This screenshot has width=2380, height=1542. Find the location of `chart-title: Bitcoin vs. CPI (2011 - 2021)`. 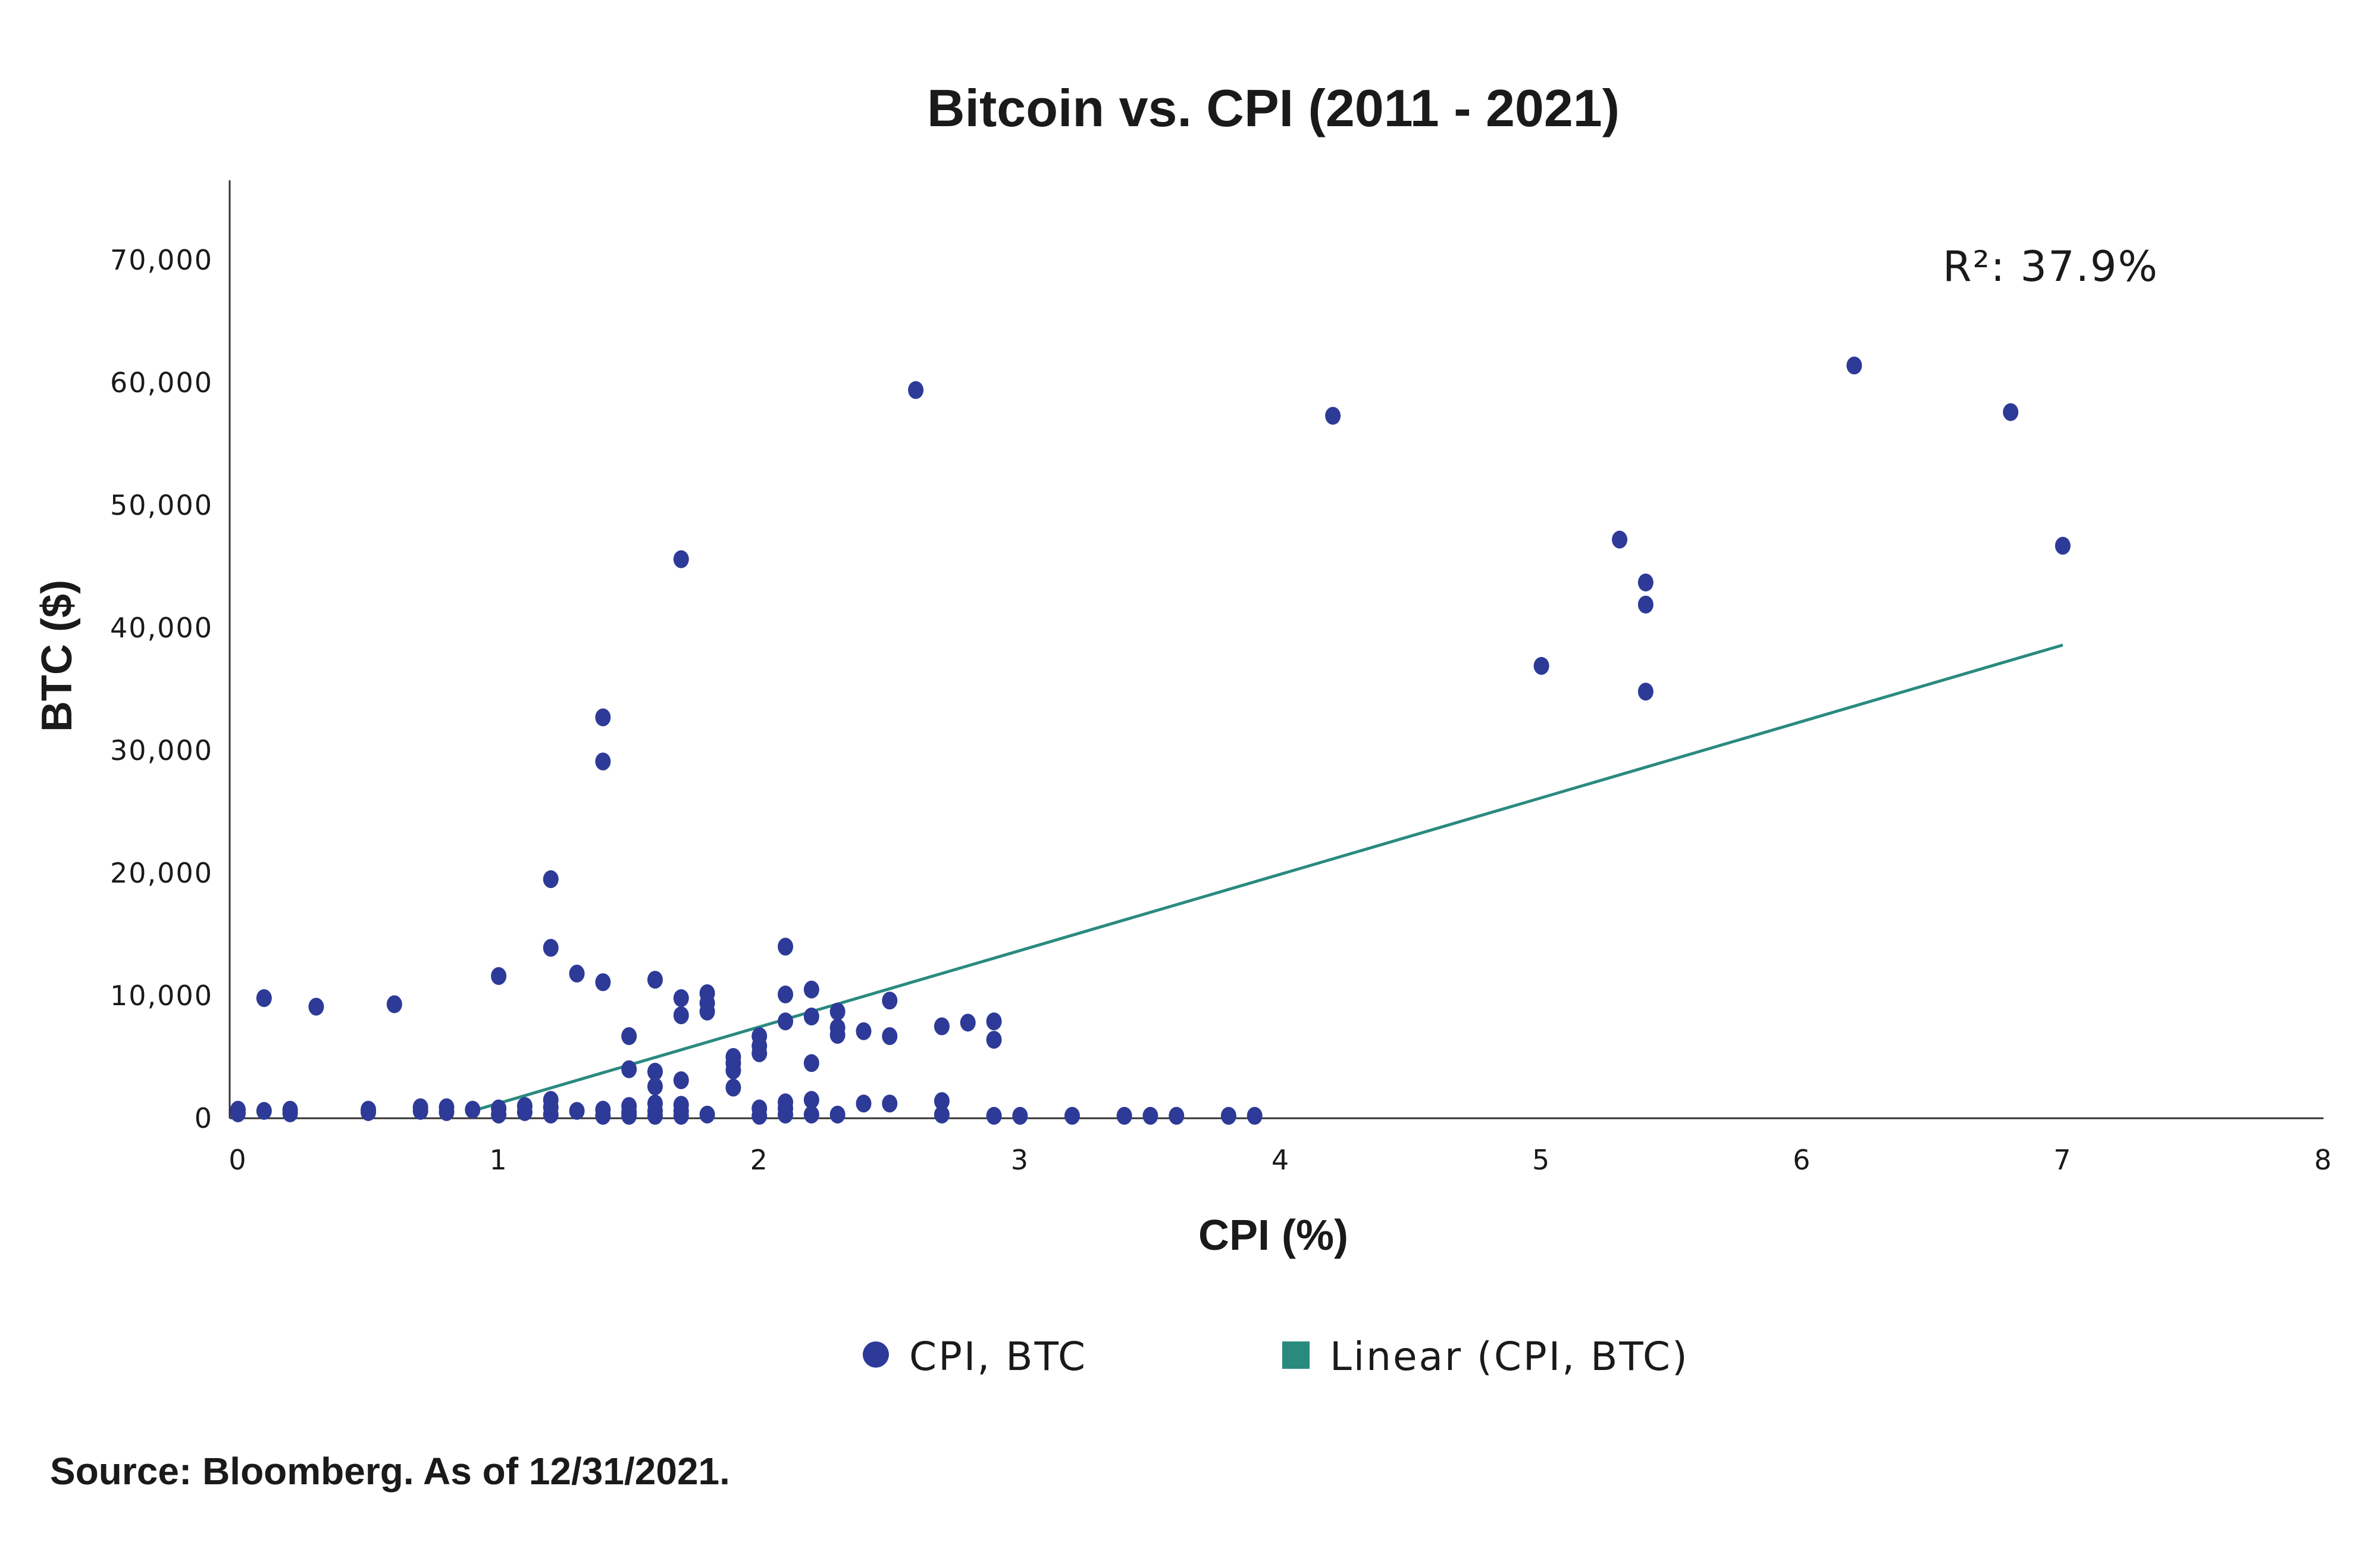

chart-title: Bitcoin vs. CPI (2011 - 2021) is located at coordinates (1273, 108).